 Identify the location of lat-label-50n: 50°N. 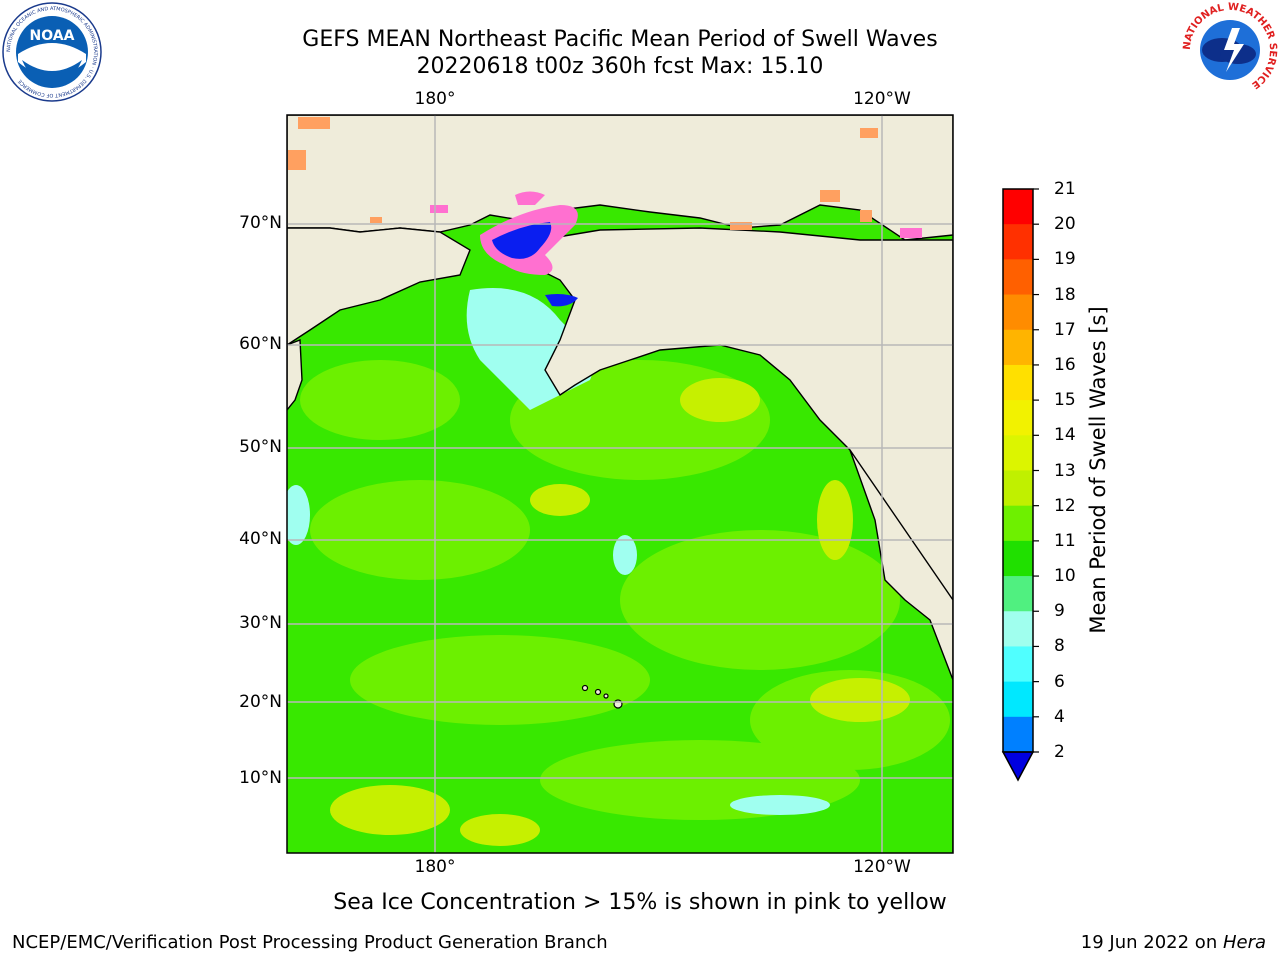
(260, 447).